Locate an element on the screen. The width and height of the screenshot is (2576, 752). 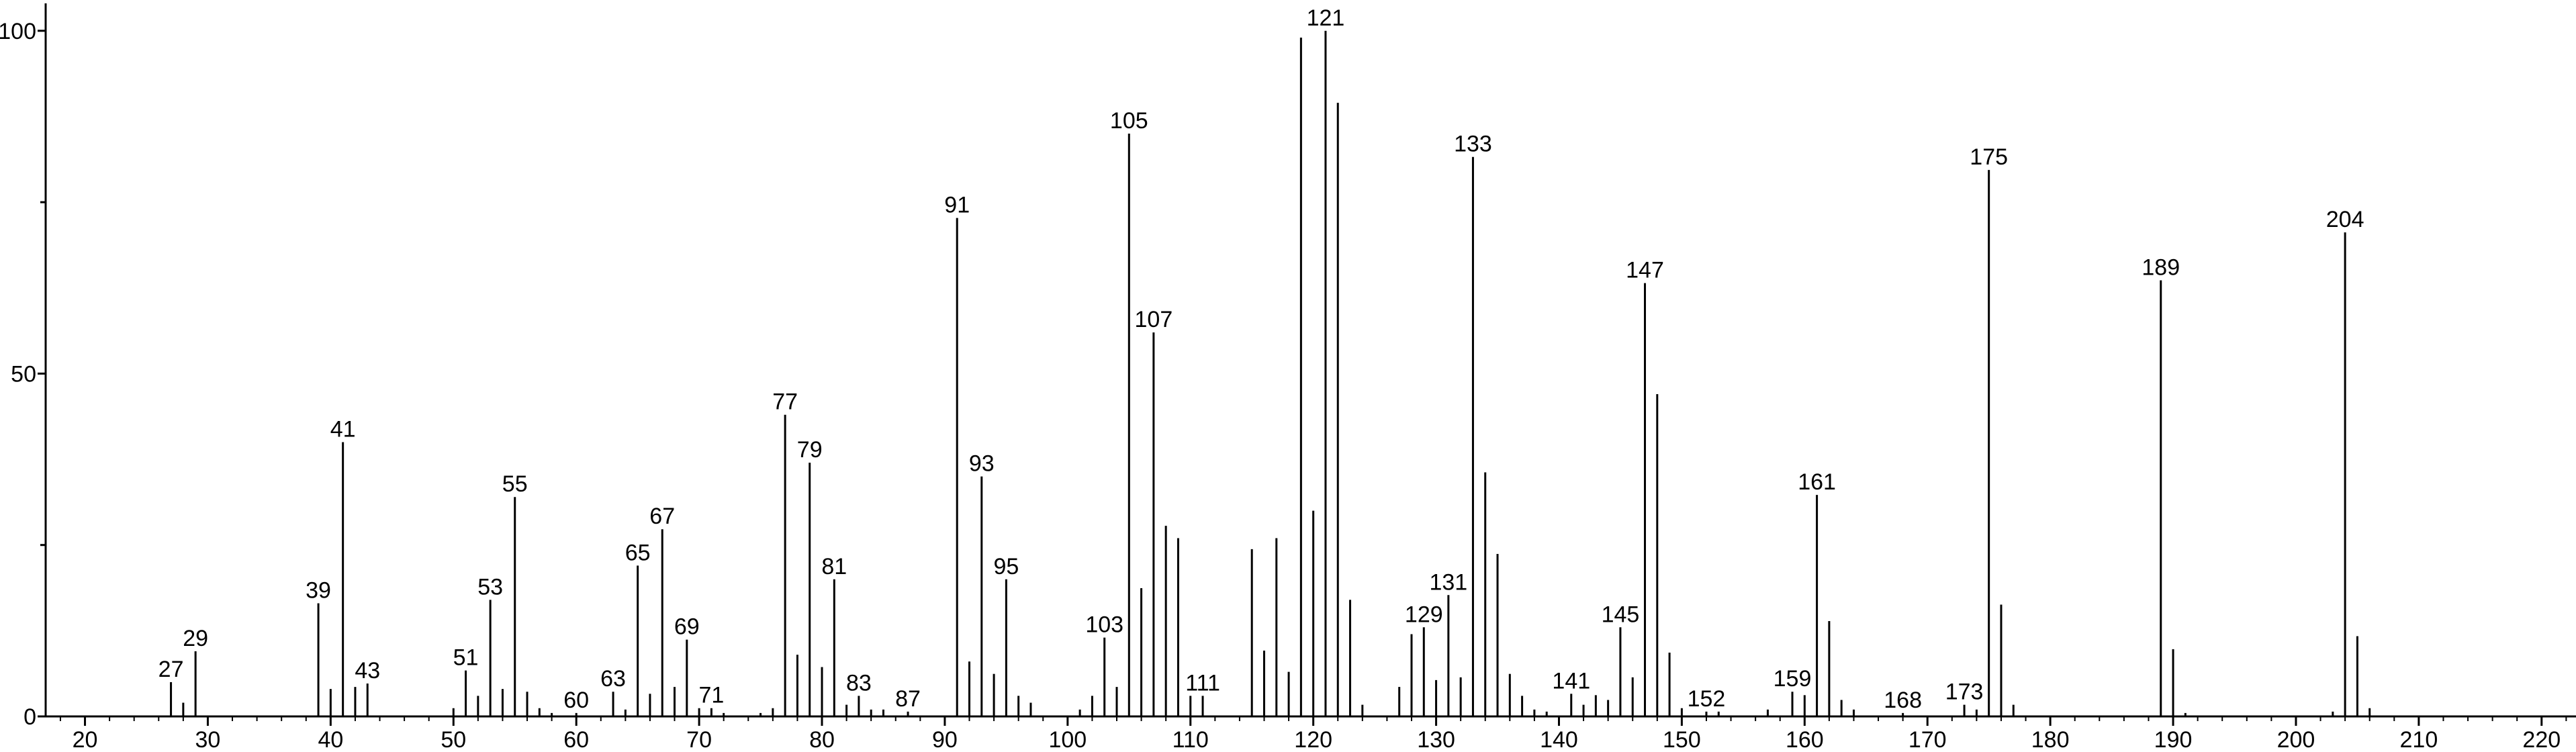
peak-label: 159 is located at coordinates (1793, 679).